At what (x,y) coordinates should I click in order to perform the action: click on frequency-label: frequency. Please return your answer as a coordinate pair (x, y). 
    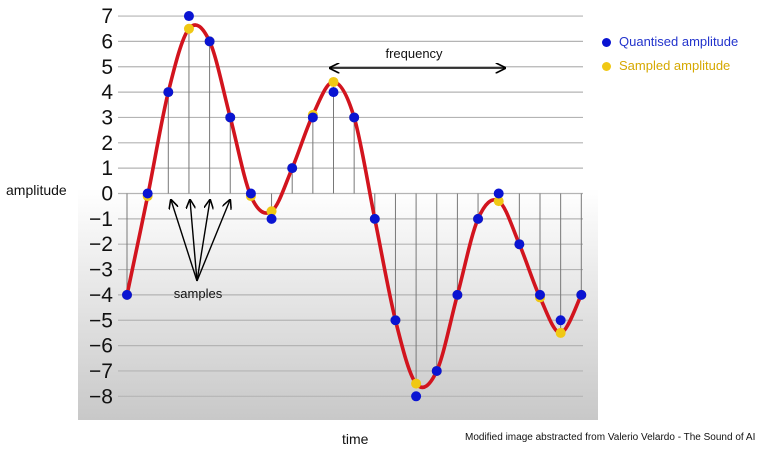
    Looking at the image, I should click on (414, 53).